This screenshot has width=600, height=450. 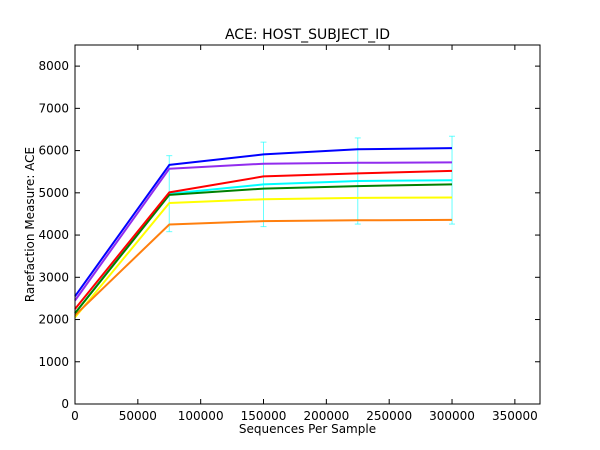 What do you see at coordinates (53, 66) in the screenshot?
I see `y-tick-label: 8000` at bounding box center [53, 66].